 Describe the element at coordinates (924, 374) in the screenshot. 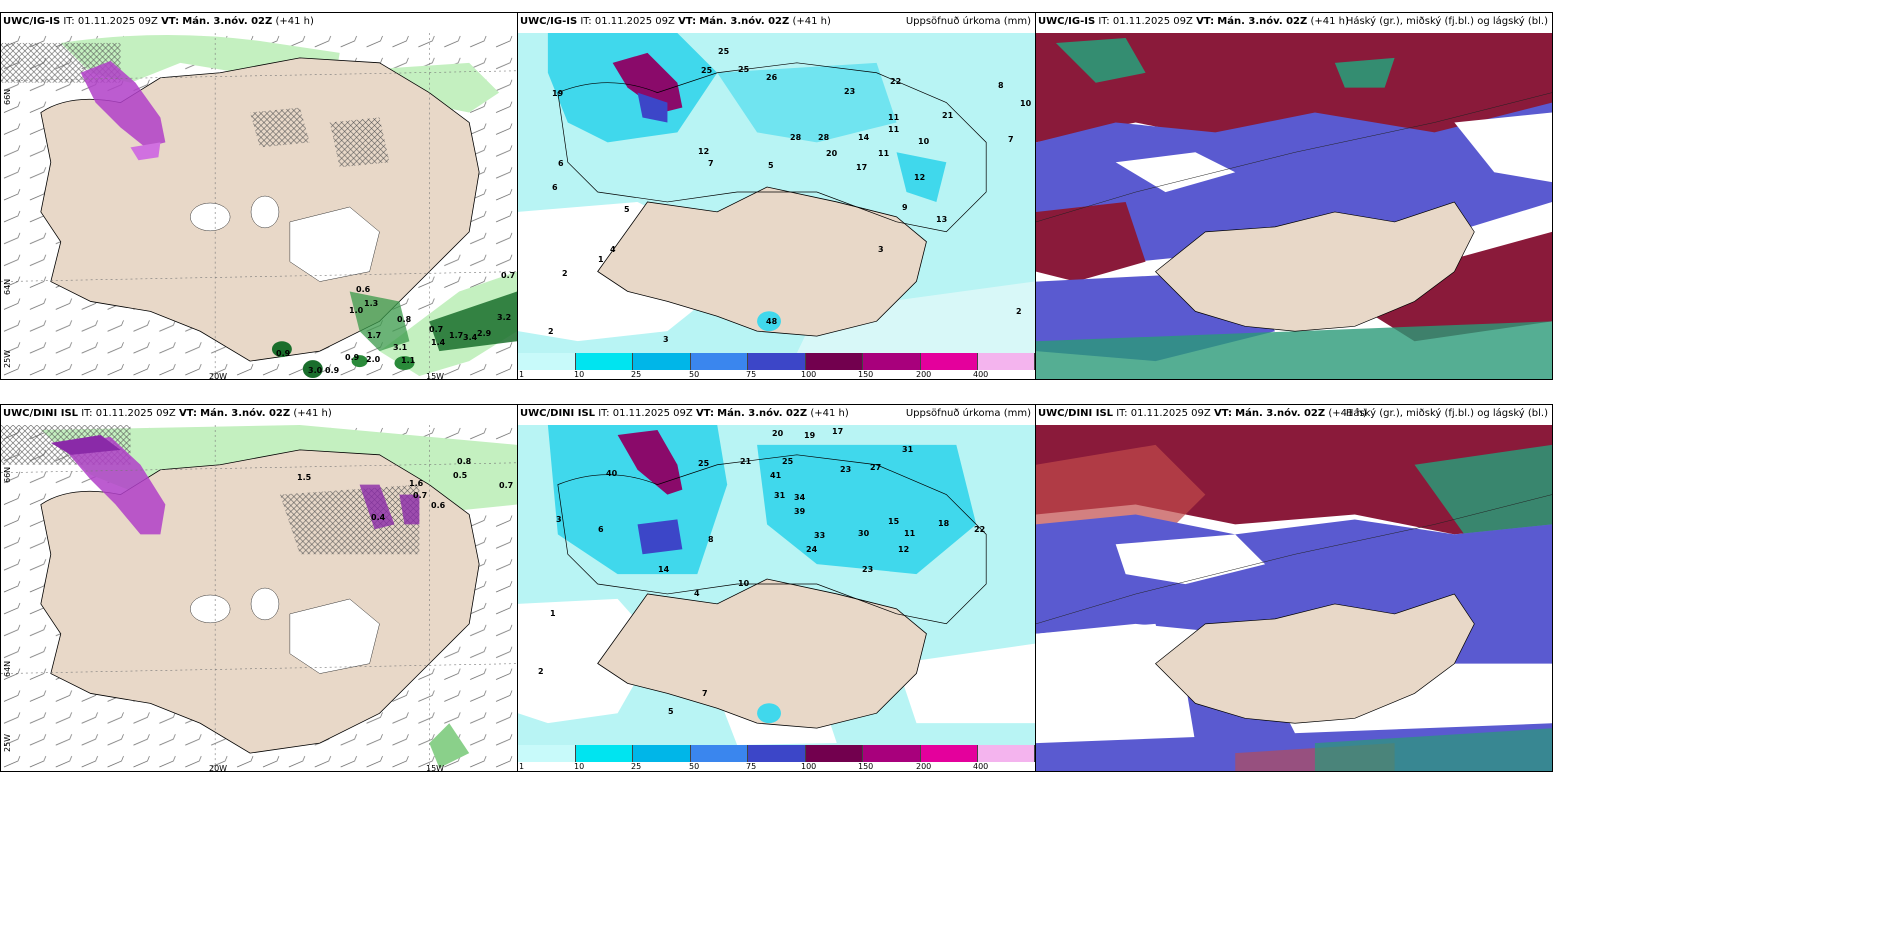

I see `colorbar-tick: 200` at that location.